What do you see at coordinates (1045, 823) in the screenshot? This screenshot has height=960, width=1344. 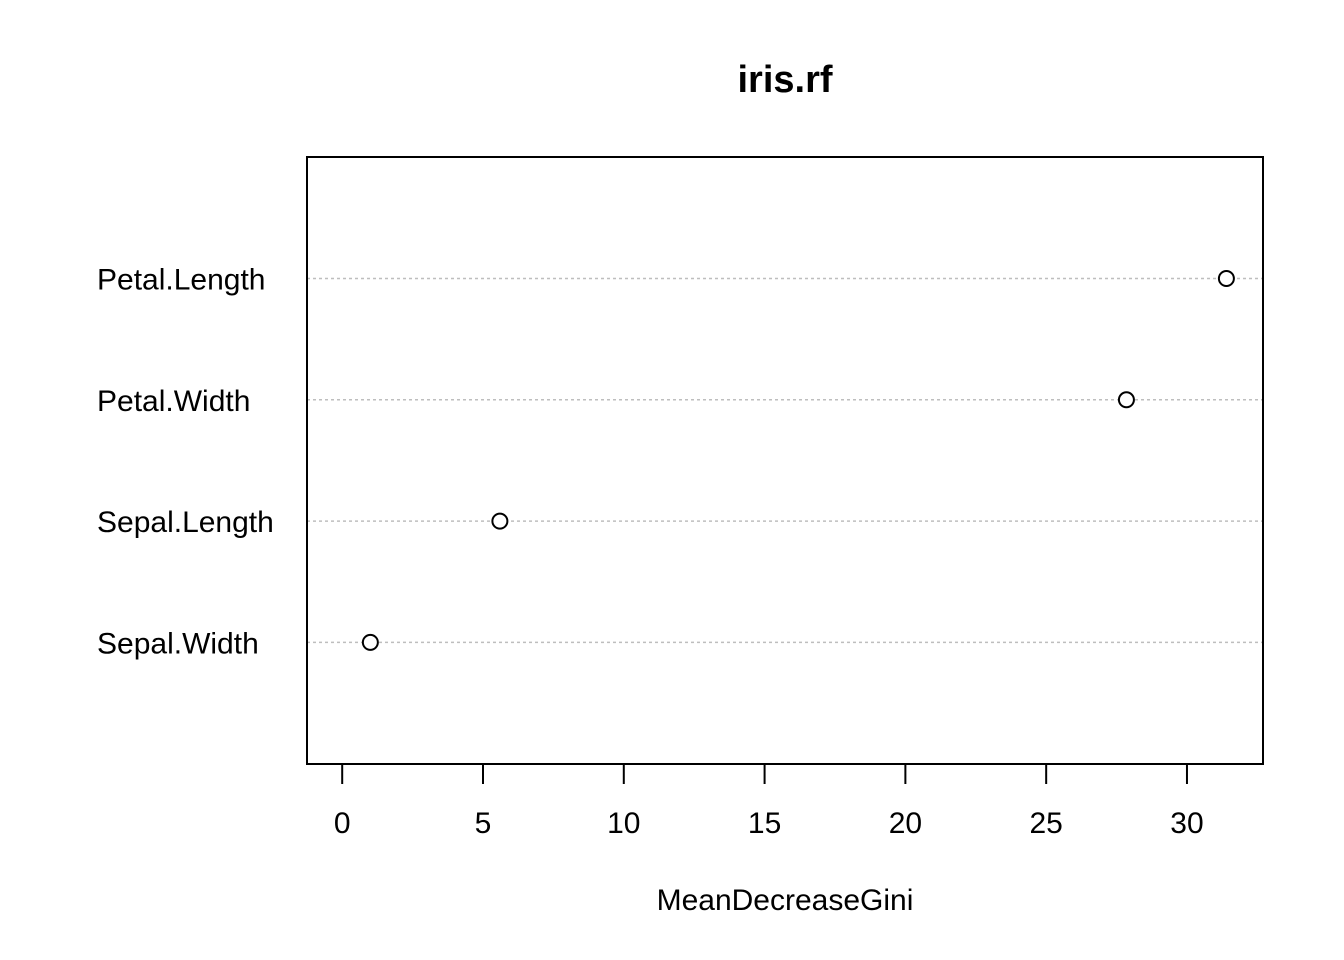 I see `x-tick-label: 25` at bounding box center [1045, 823].